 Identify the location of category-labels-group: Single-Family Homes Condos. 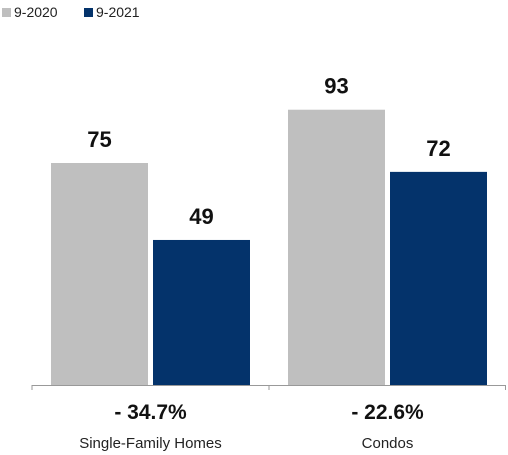
(246, 443).